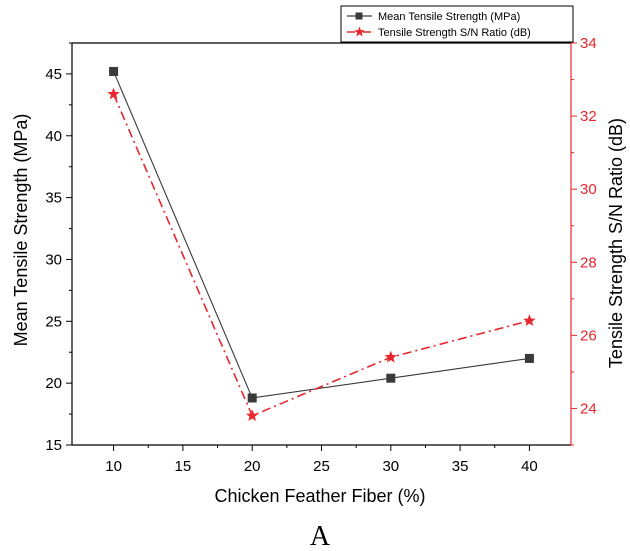 The image size is (630, 551). What do you see at coordinates (320, 536) in the screenshot?
I see `figure-caption: A` at bounding box center [320, 536].